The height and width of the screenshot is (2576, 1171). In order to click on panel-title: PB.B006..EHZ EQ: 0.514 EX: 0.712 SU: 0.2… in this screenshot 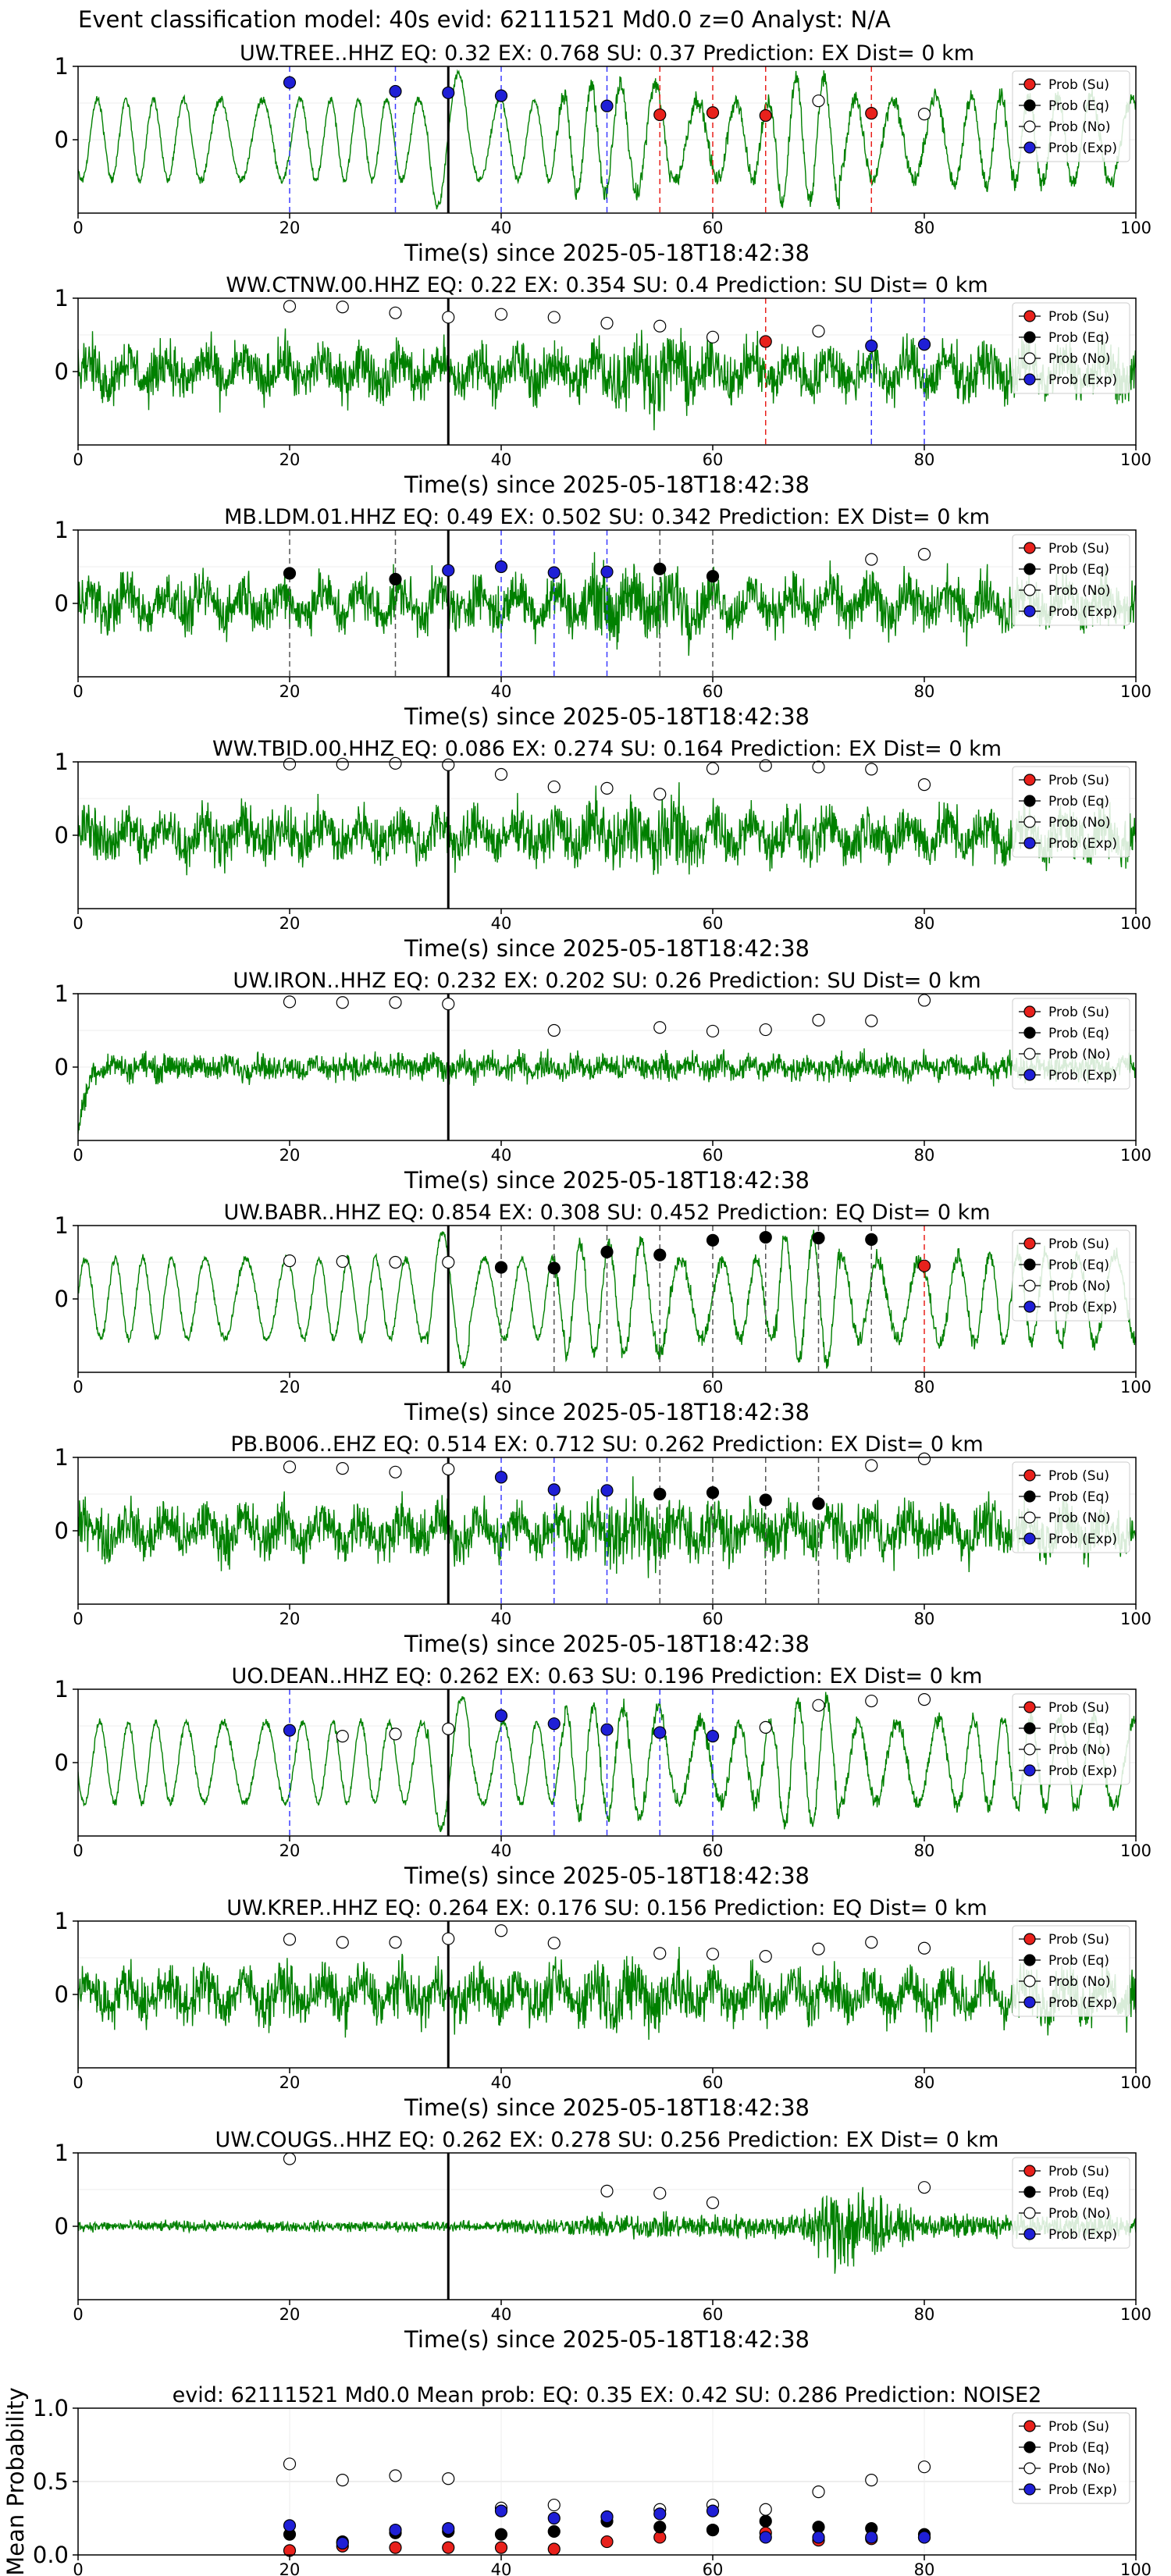, I will do `click(606, 1444)`.